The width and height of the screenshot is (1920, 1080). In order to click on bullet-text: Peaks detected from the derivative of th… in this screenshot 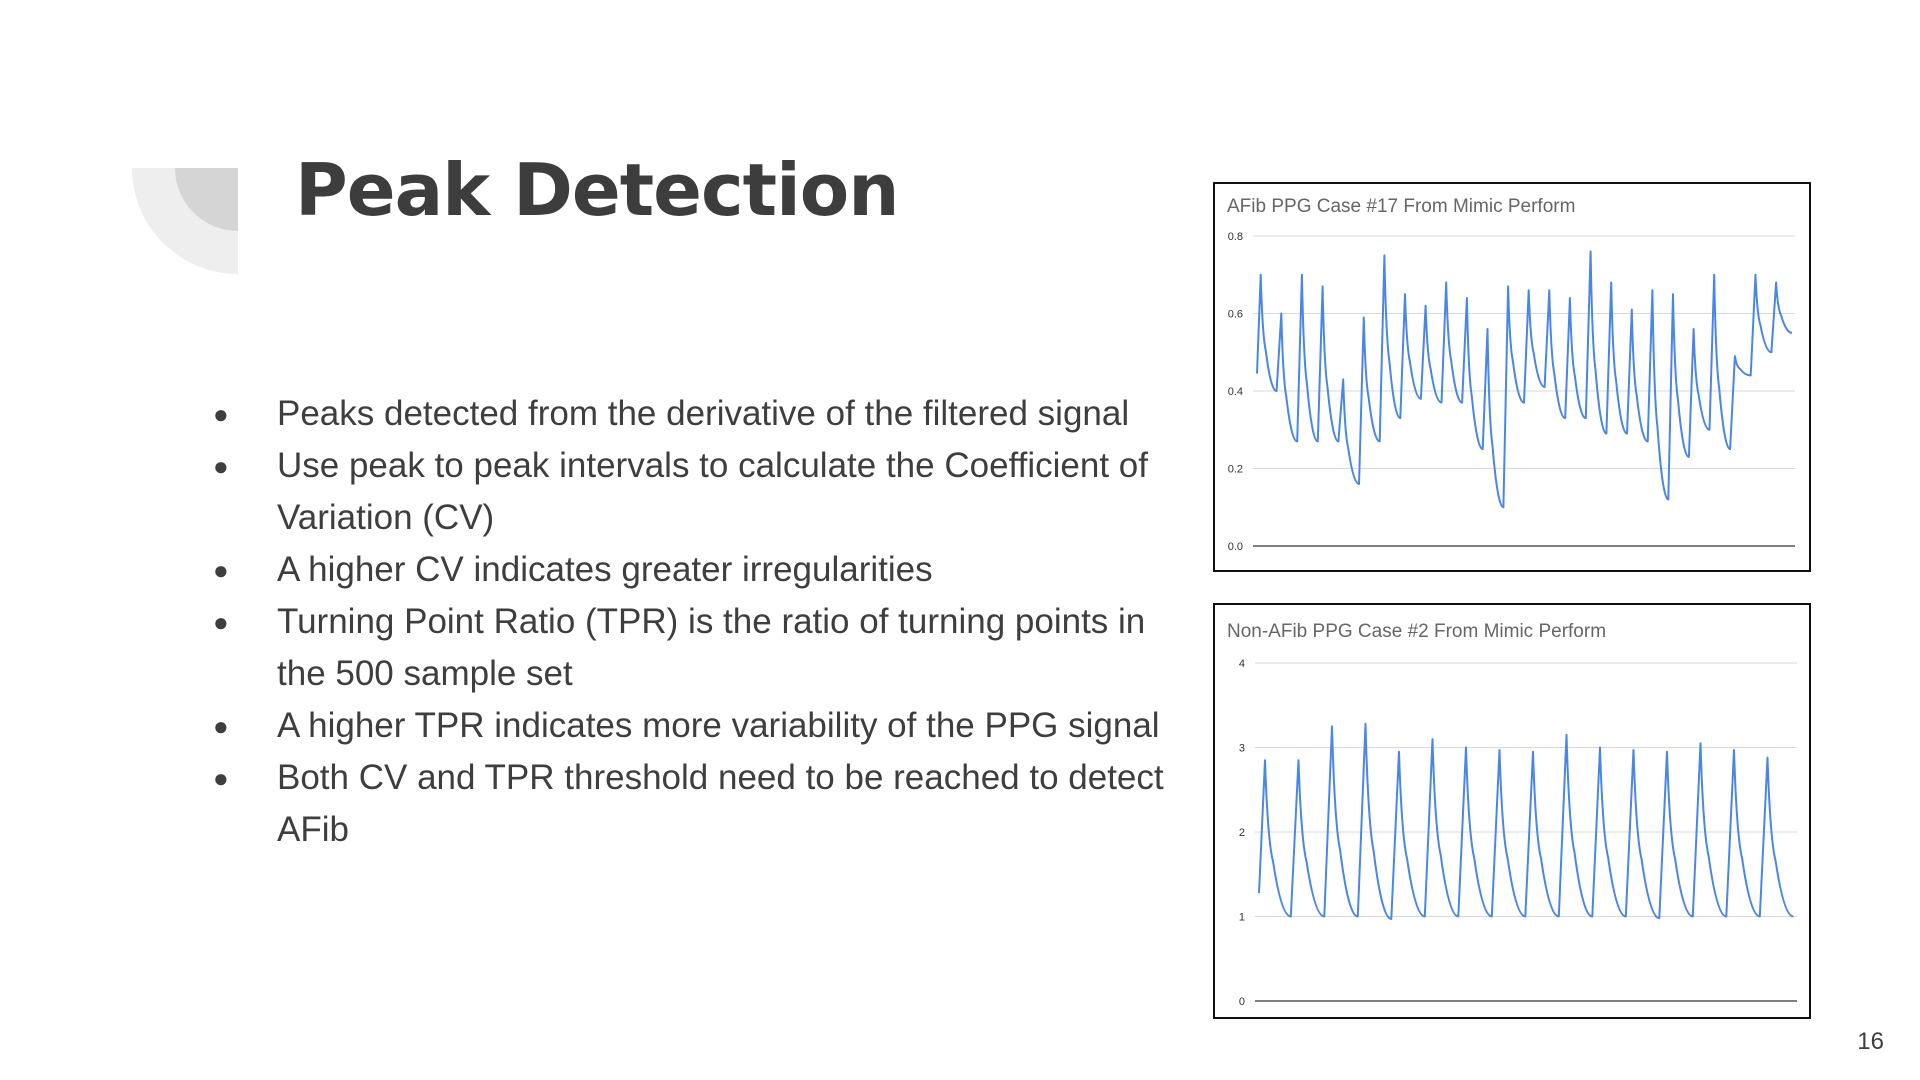, I will do `click(703, 413)`.